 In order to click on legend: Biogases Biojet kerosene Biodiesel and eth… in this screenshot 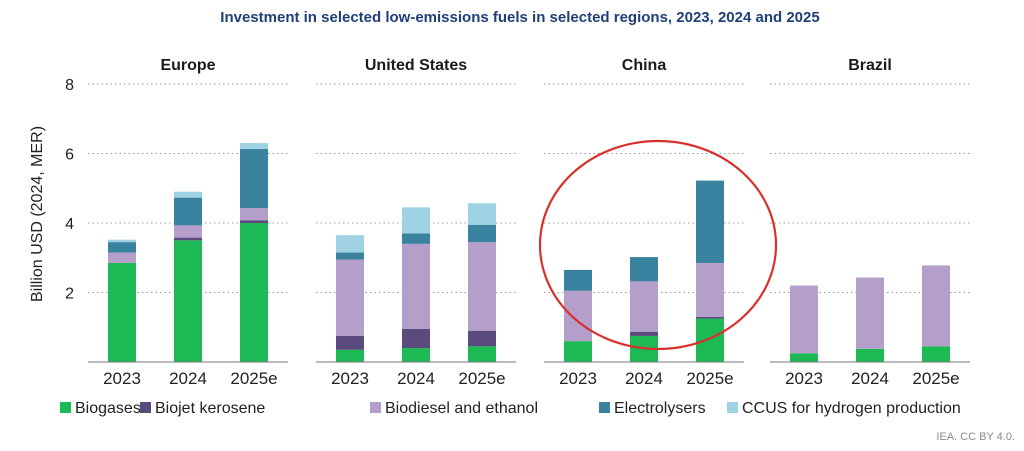, I will do `click(510, 408)`.